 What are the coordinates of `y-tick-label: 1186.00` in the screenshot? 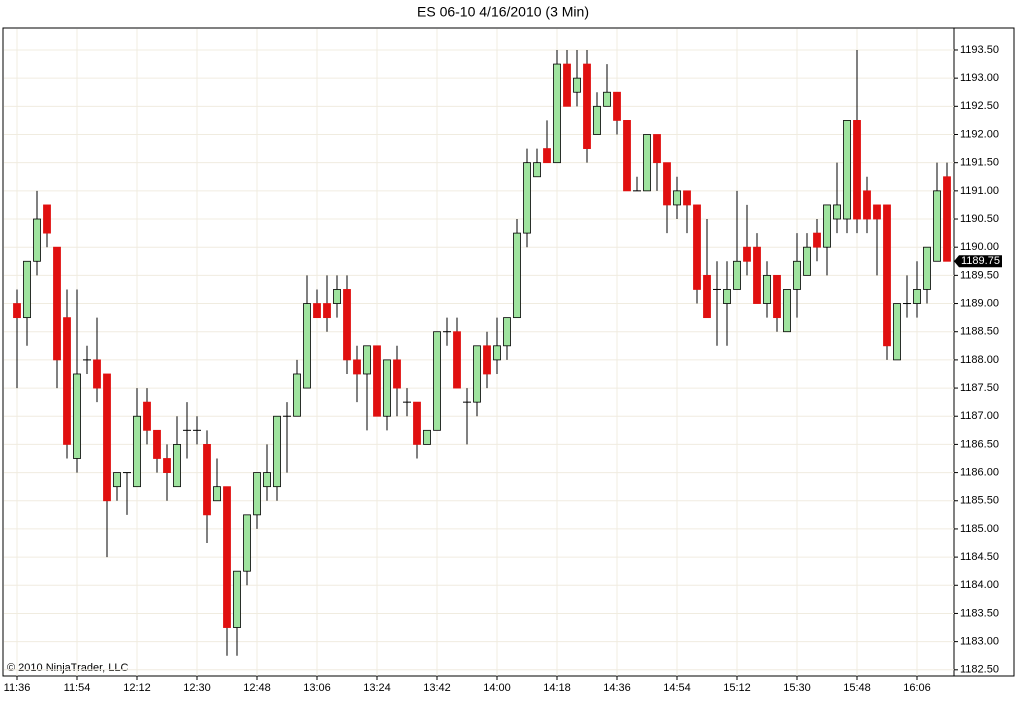 It's located at (979, 472).